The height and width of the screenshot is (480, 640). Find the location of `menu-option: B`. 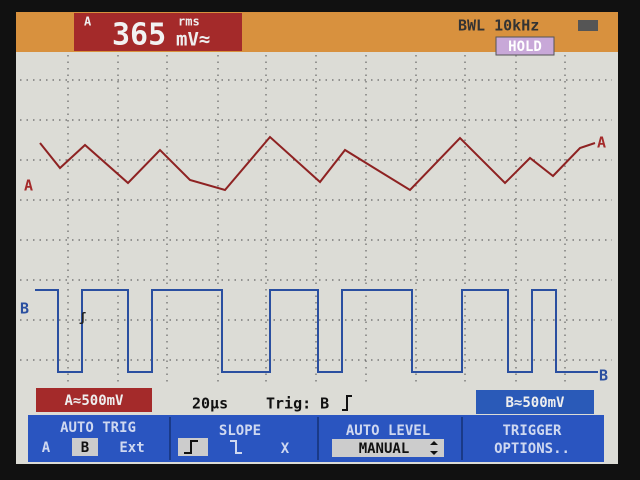

menu-option: B is located at coordinates (85, 448).